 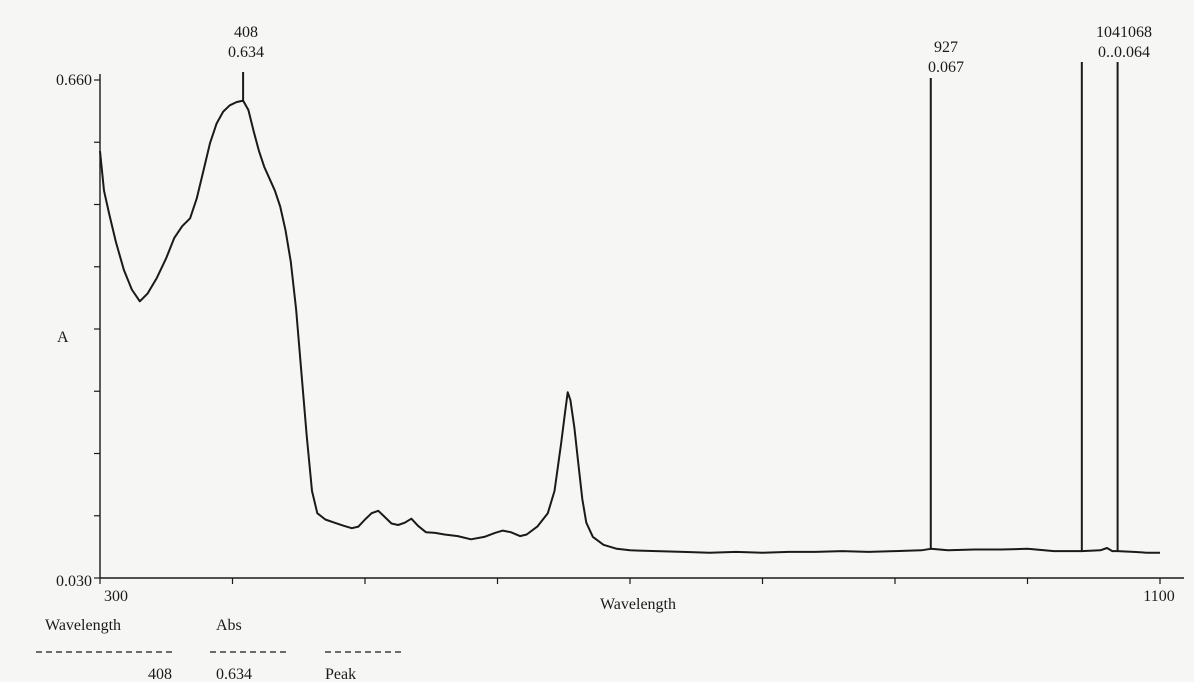 I want to click on peak-label-408-abs: 0.634, so click(x=246, y=52).